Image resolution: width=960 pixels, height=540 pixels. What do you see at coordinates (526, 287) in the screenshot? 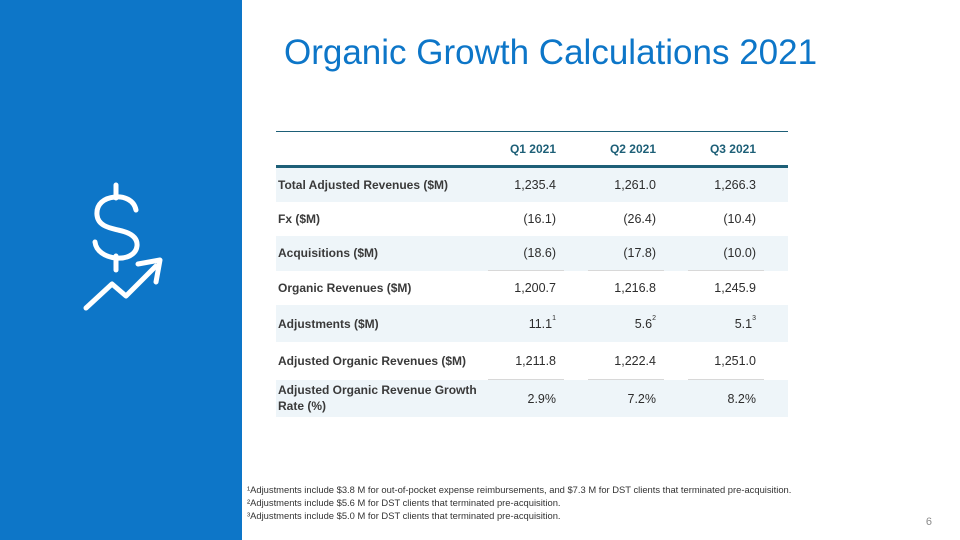
I see `cell-value: 1,200.7` at bounding box center [526, 287].